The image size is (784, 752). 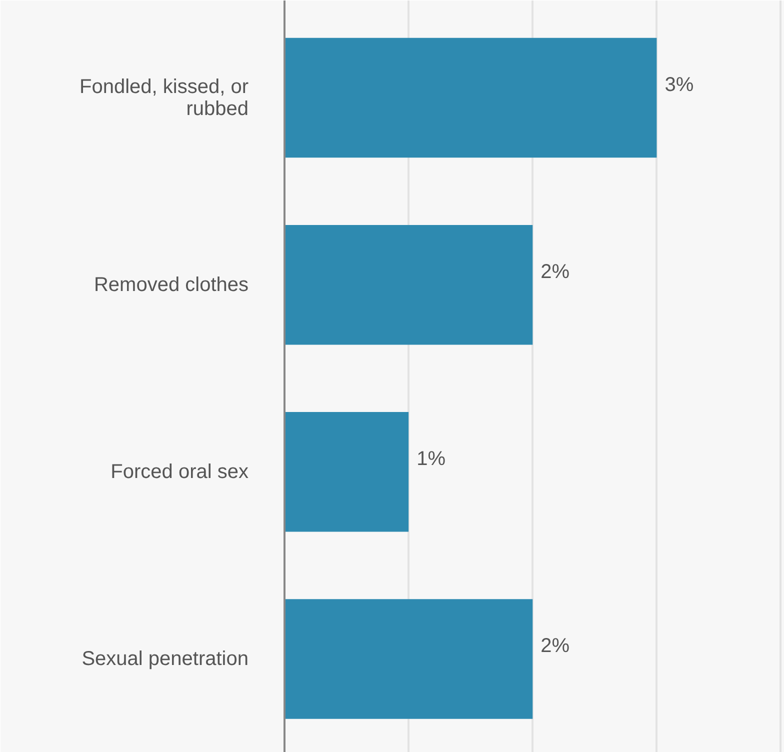 What do you see at coordinates (679, 85) in the screenshot?
I see `data-label: 3%` at bounding box center [679, 85].